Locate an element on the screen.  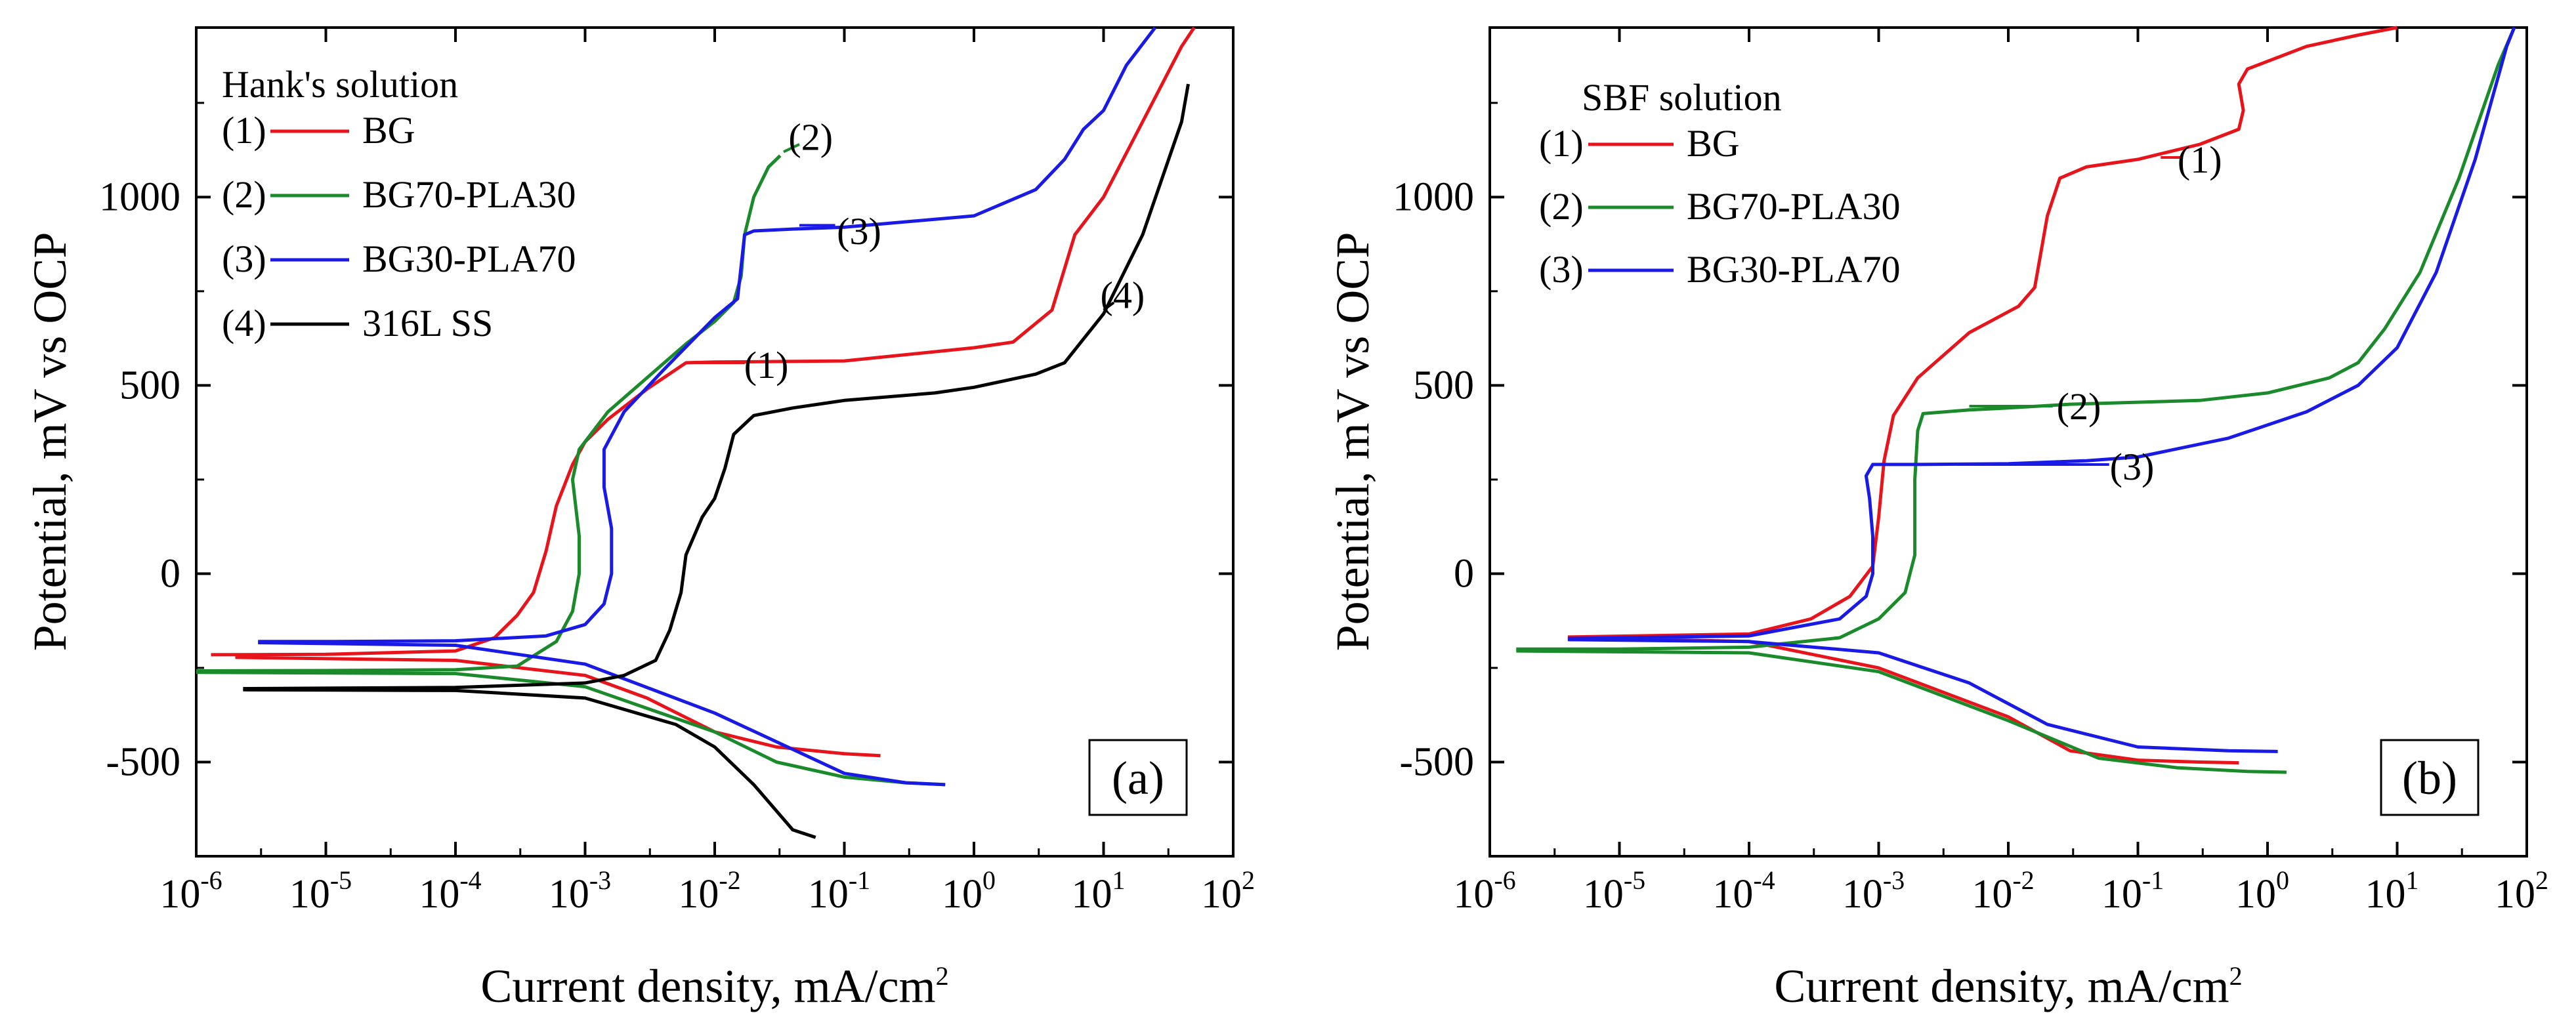
panel-b-x-axis-label: Current density, mA/cm2 is located at coordinates (2008, 986).